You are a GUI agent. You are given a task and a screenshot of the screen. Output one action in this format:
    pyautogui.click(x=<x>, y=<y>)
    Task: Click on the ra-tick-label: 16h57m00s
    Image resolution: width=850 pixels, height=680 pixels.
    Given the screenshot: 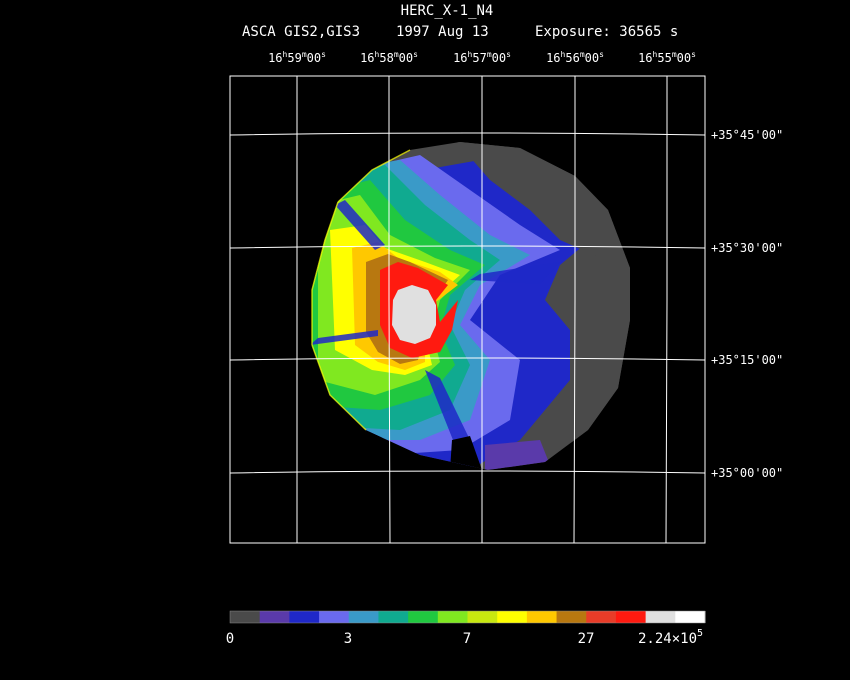 What is the action you would take?
    pyautogui.click(x=482, y=57)
    